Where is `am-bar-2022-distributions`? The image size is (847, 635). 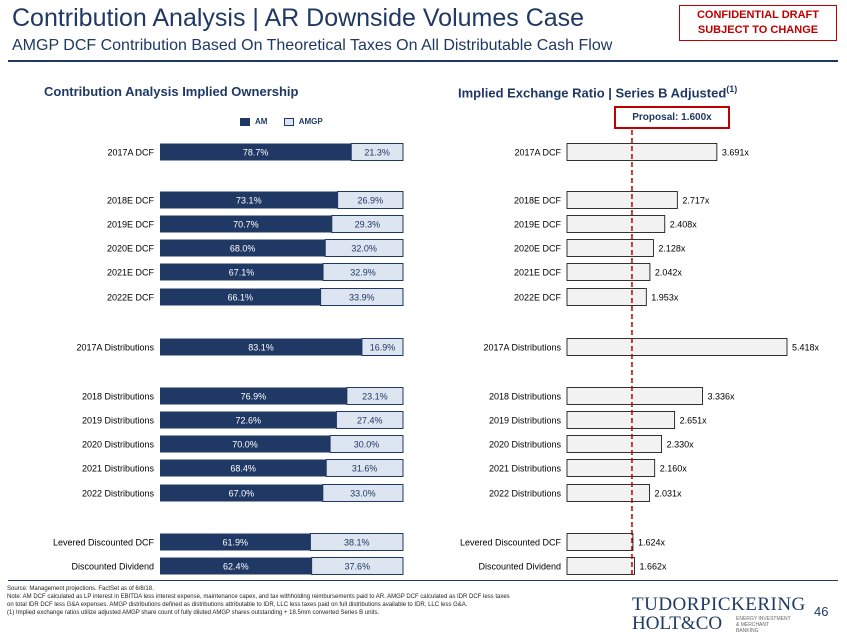
am-bar-2022-distributions is located at coordinates (241, 493).